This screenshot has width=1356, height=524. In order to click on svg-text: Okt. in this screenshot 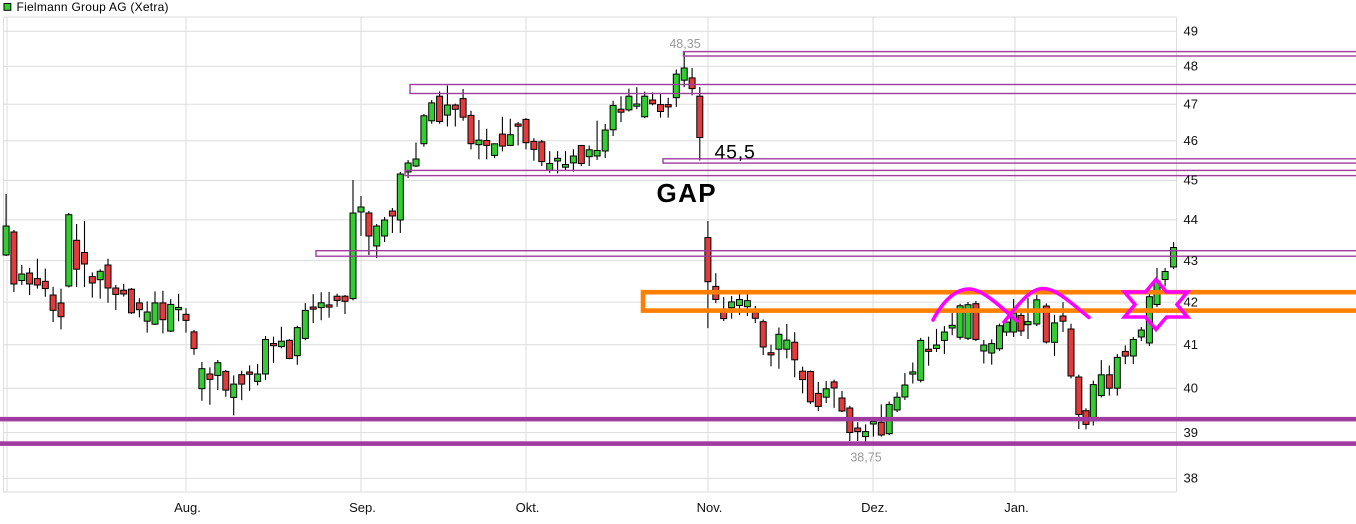, I will do `click(528, 507)`.